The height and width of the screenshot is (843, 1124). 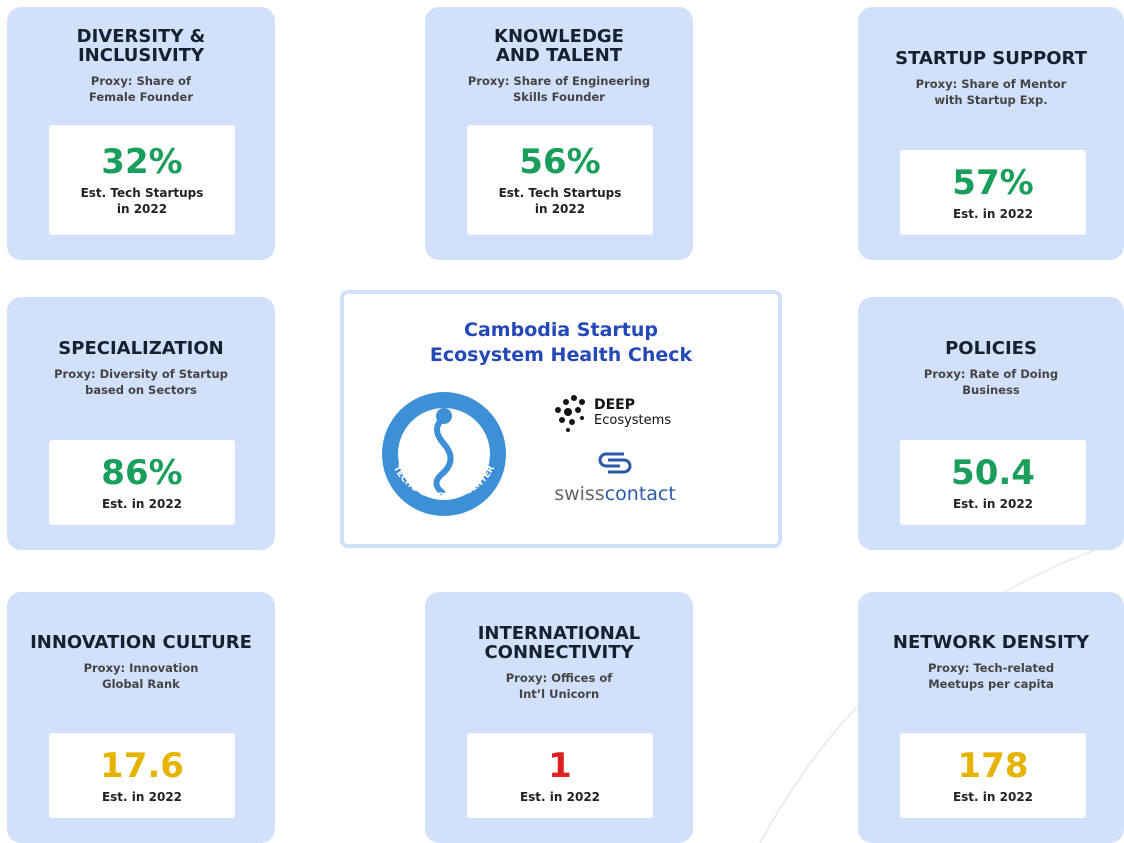 I want to click on swiss-part: swiss, so click(x=579, y=494).